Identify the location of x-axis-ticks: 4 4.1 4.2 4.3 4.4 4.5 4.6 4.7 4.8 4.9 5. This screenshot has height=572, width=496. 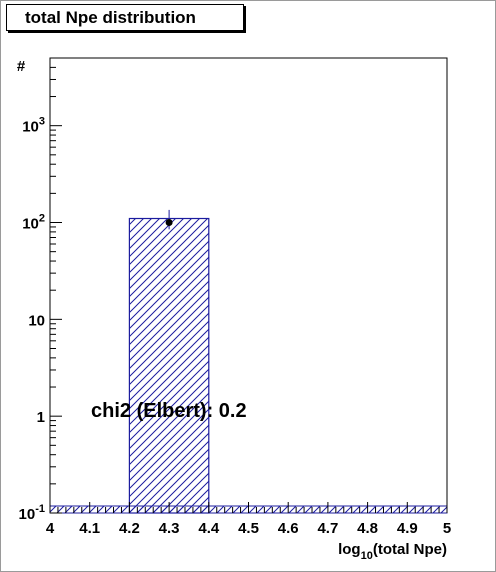
(248, 519).